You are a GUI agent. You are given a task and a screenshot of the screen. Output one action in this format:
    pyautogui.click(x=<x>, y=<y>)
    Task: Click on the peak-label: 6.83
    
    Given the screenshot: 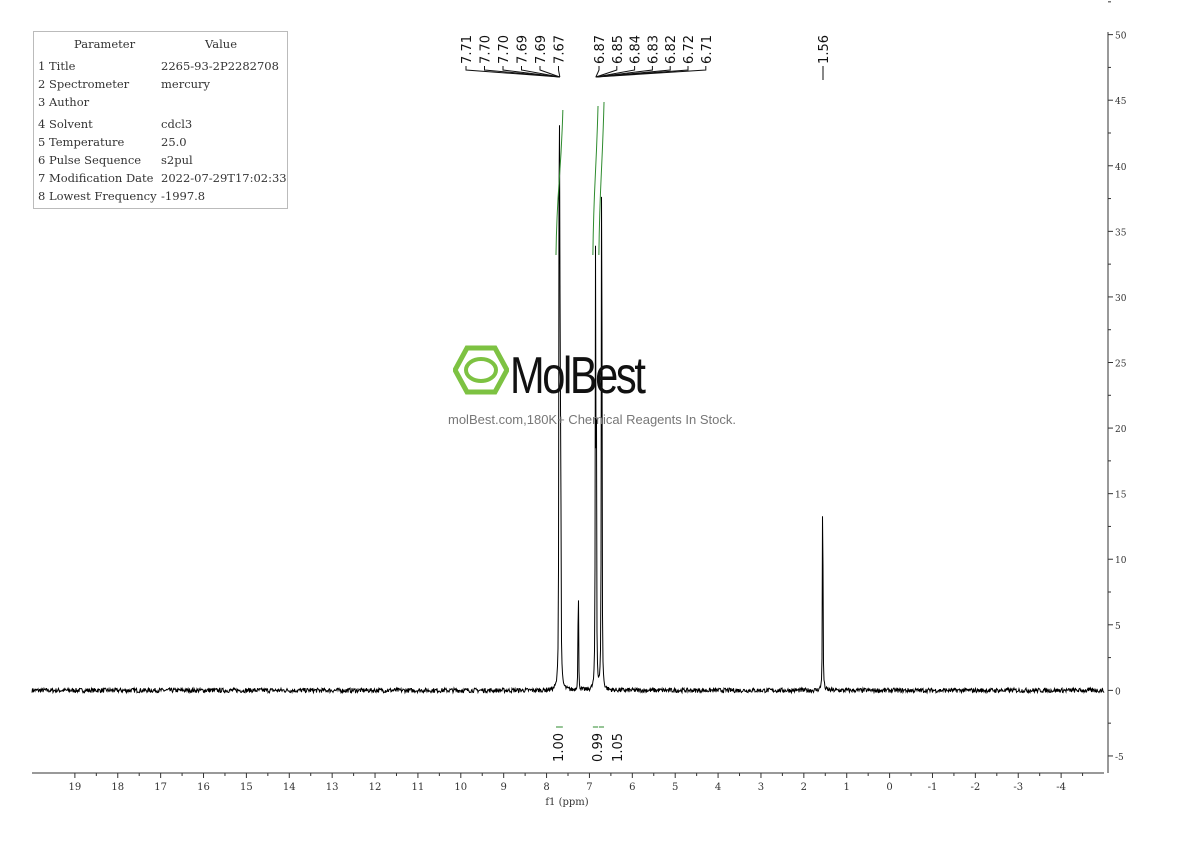 What is the action you would take?
    pyautogui.click(x=653, y=49)
    